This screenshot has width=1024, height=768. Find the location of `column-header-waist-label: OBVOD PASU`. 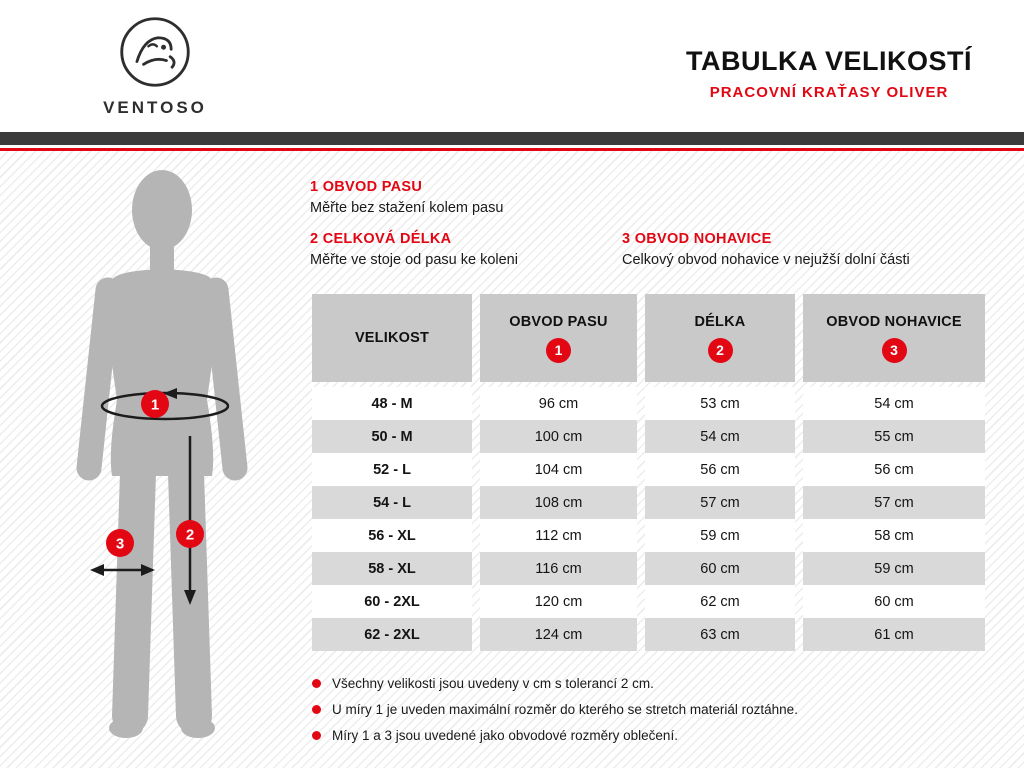

column-header-waist-label: OBVOD PASU is located at coordinates (558, 321).